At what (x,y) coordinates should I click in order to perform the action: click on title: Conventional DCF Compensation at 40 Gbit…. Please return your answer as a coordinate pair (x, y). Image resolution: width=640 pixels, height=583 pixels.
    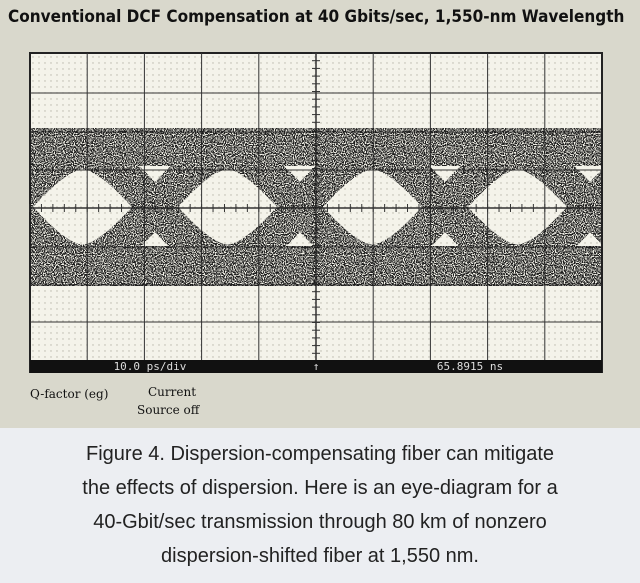
    Looking at the image, I should click on (316, 17).